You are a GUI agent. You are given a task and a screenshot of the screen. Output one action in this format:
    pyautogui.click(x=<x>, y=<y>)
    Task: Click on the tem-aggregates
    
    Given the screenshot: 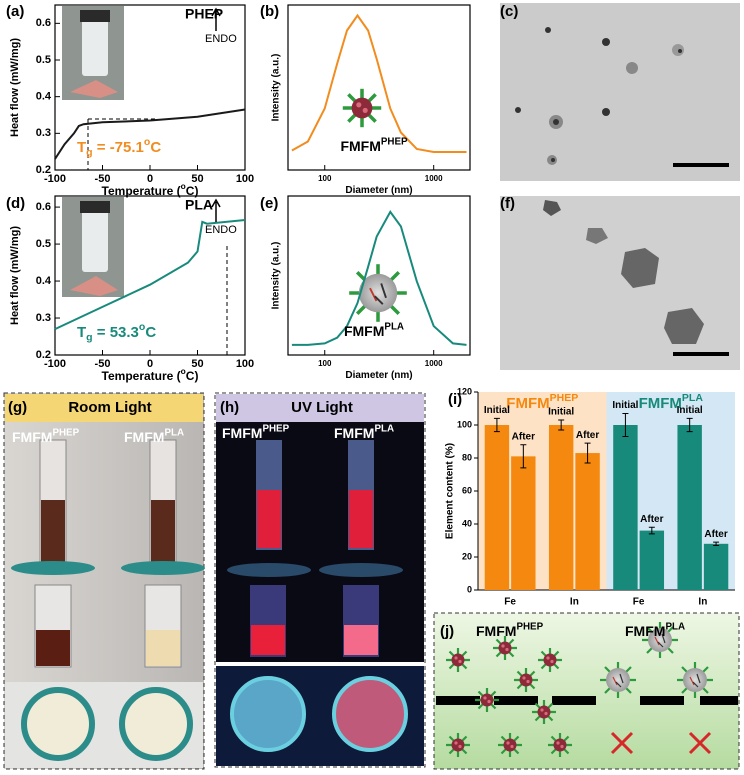 What is the action you would take?
    pyautogui.click(x=623, y=272)
    